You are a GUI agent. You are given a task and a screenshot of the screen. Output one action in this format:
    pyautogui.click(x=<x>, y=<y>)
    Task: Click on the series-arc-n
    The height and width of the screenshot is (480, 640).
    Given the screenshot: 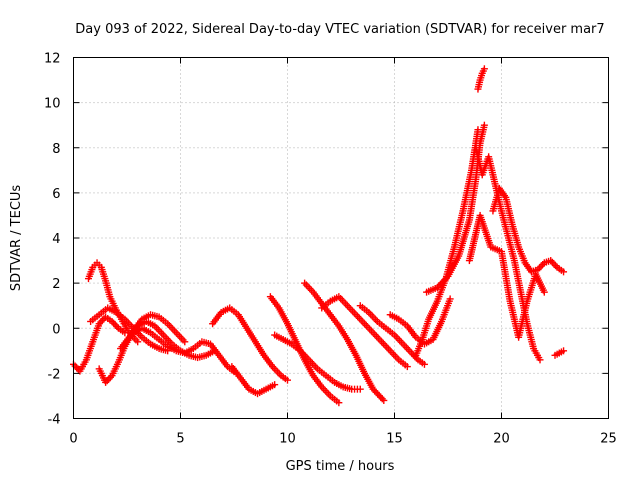 What is the action you would take?
    pyautogui.click(x=420, y=321)
    